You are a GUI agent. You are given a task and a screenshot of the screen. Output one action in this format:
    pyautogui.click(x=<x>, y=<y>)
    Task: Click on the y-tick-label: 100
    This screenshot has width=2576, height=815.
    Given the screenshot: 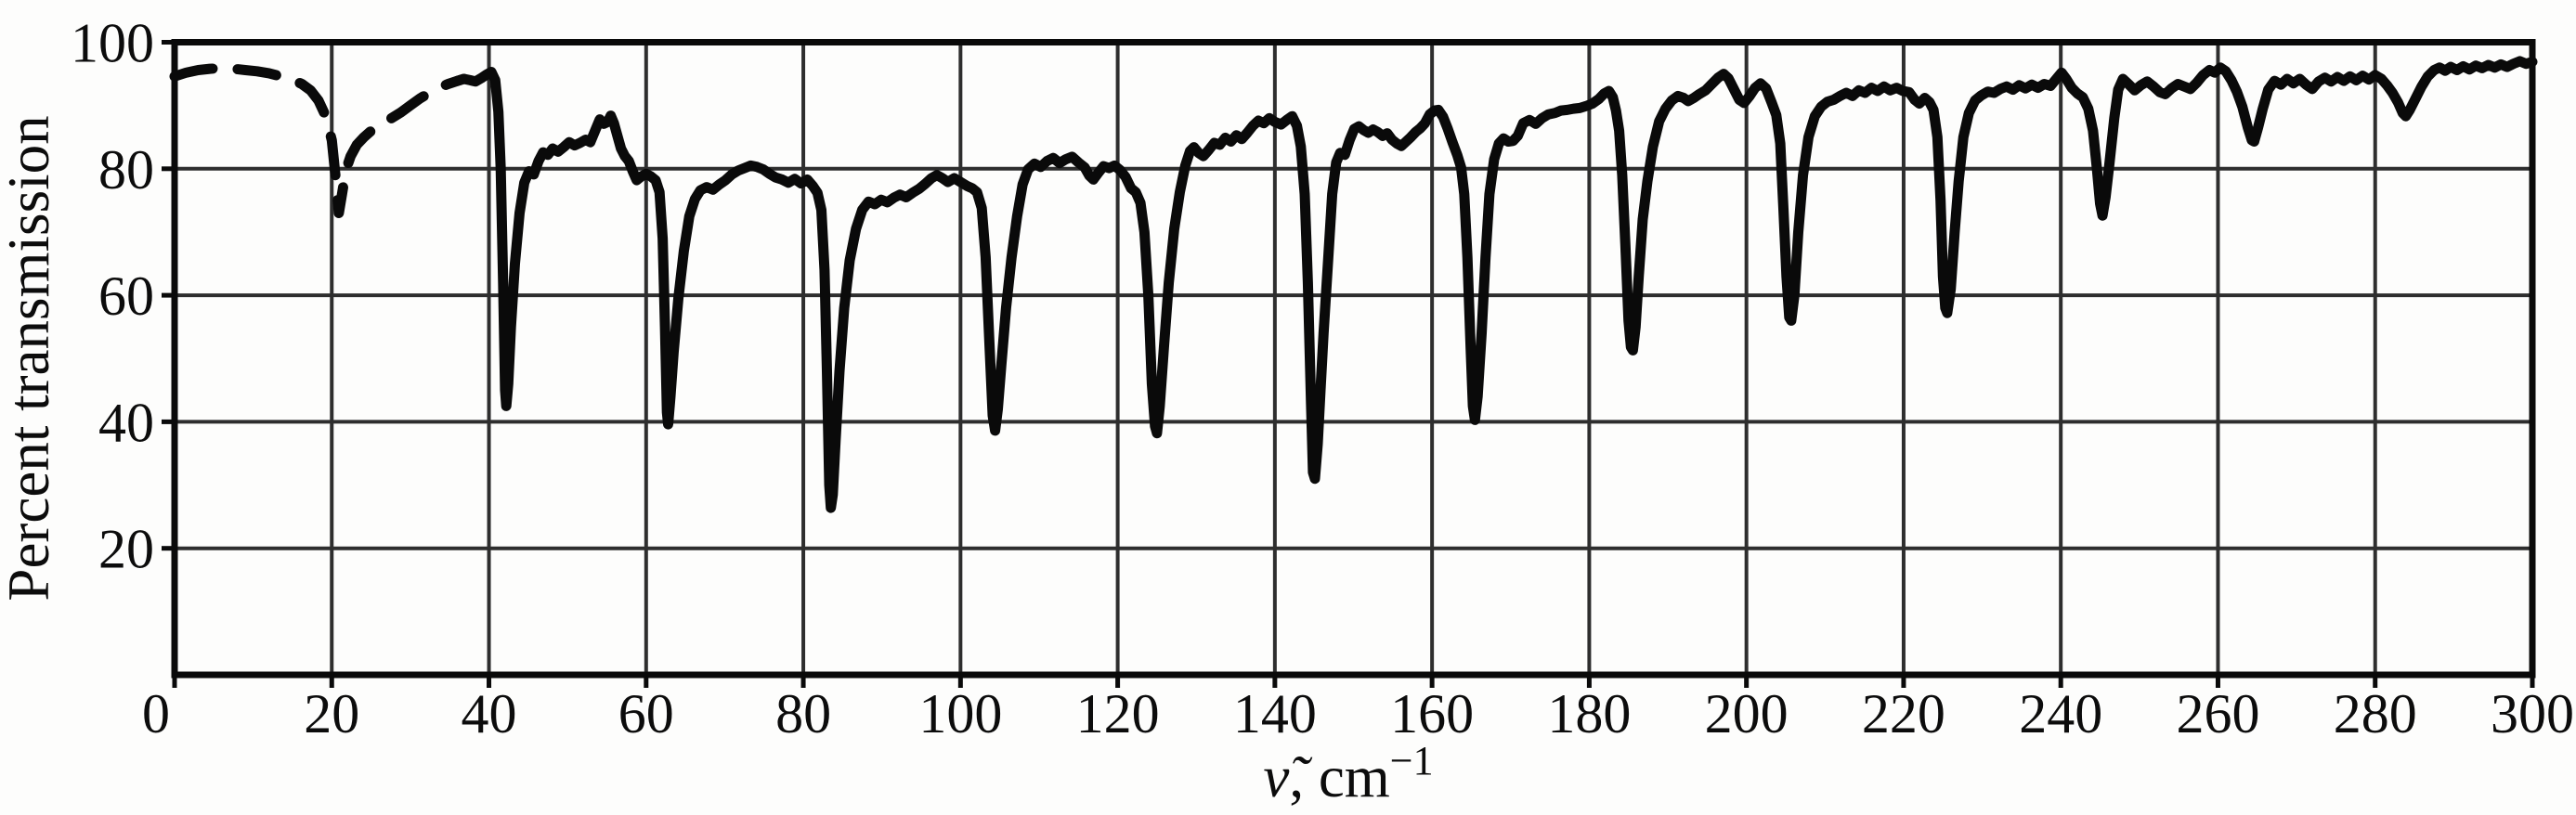 What is the action you would take?
    pyautogui.click(x=112, y=43)
    